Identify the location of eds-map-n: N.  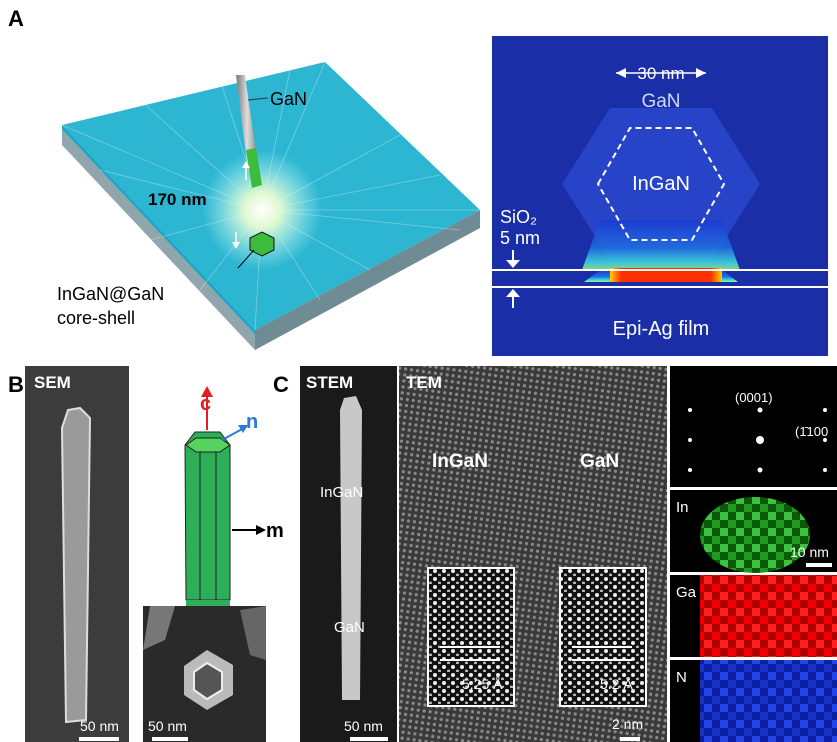
(753, 701).